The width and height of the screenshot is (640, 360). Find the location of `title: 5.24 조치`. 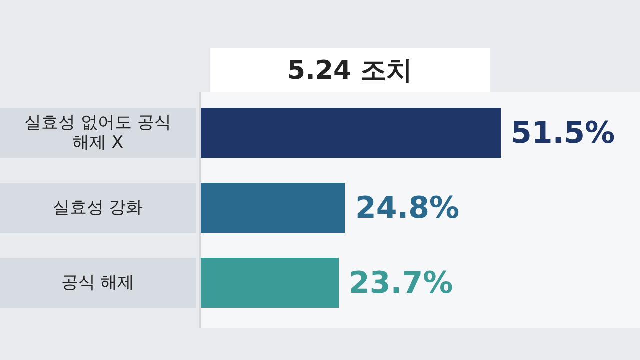

title: 5.24 조치 is located at coordinates (350, 70).